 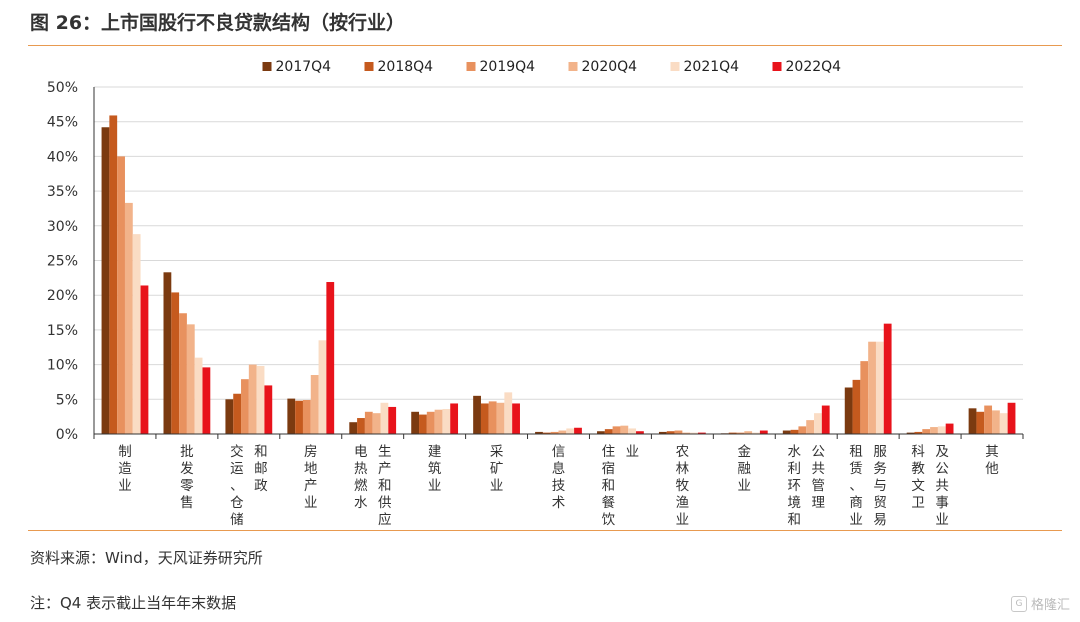 I want to click on x-category-char: 地, so click(x=311, y=469).